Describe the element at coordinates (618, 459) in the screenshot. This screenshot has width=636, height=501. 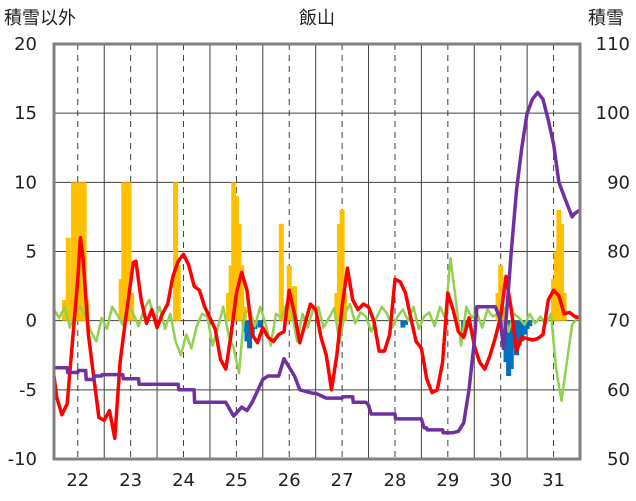
I see `y-right-tick-label: 50` at that location.